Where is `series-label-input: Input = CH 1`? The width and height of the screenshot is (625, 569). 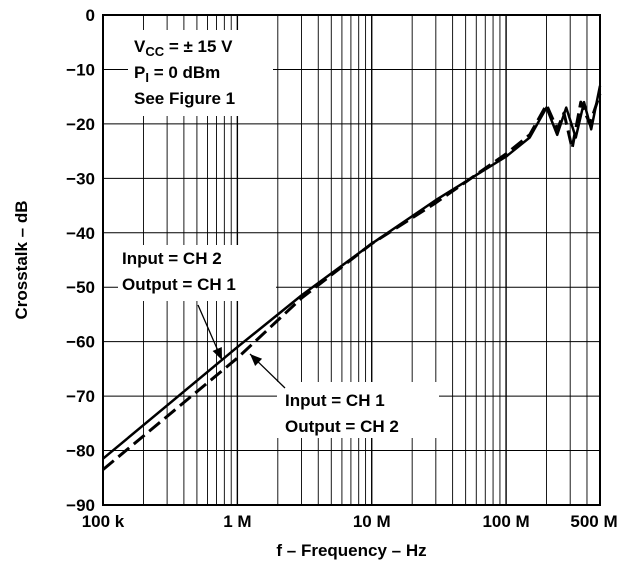 series-label-input: Input = CH 1 is located at coordinates (335, 400).